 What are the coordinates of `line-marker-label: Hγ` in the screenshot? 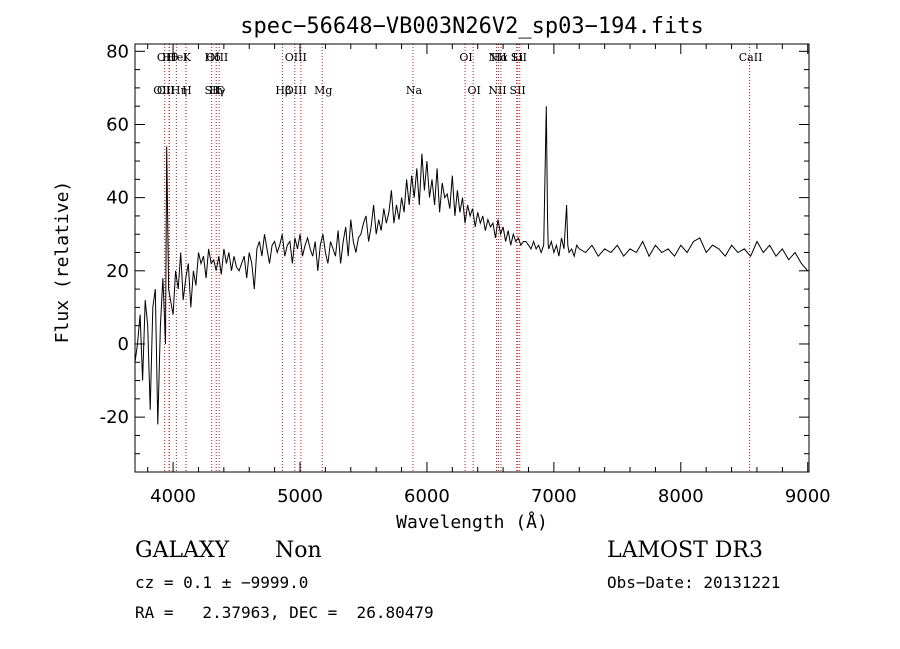 It's located at (217, 90).